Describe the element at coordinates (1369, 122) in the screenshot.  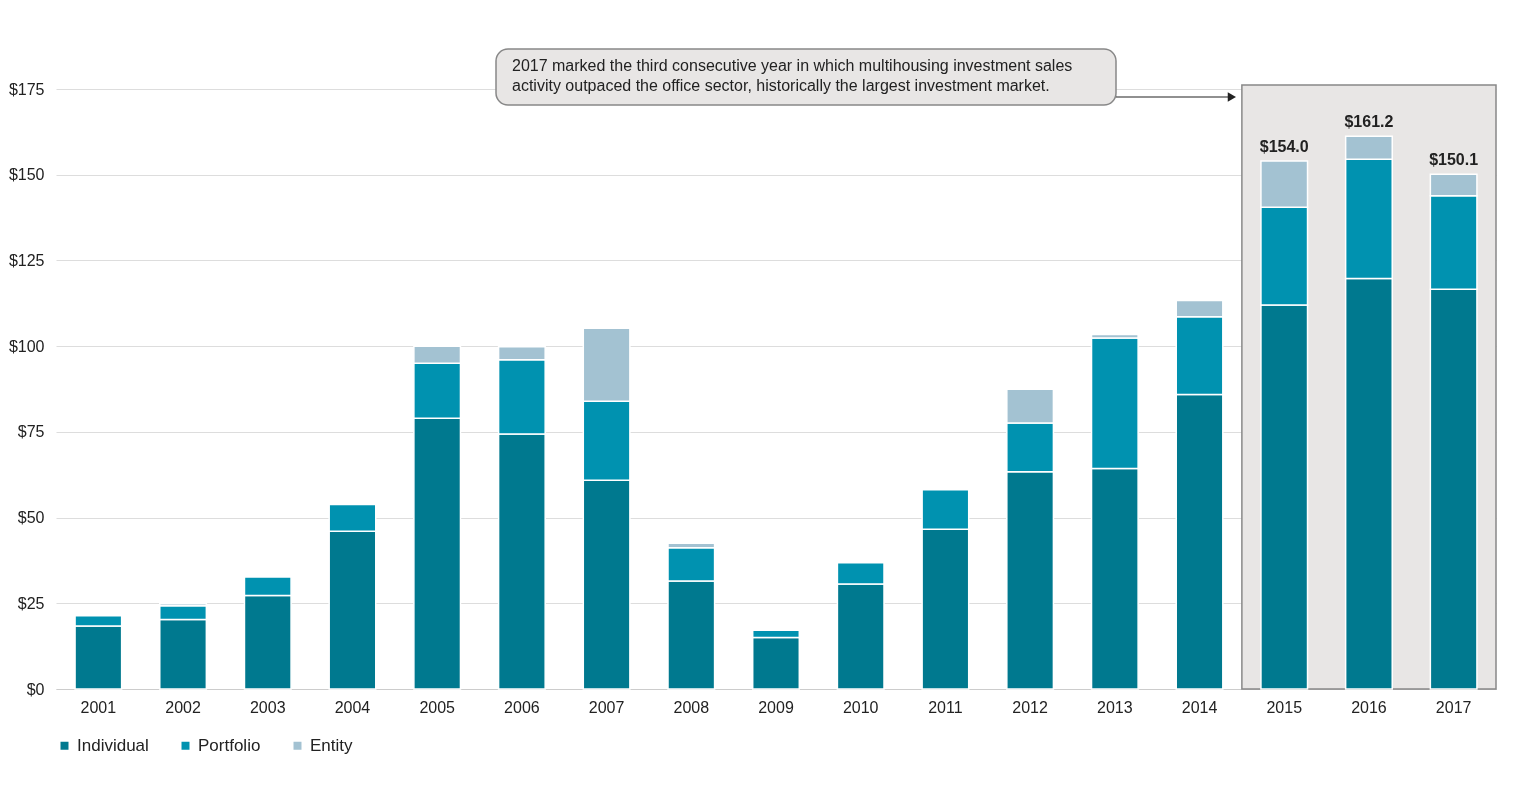
I see `total-label: $161.2` at that location.